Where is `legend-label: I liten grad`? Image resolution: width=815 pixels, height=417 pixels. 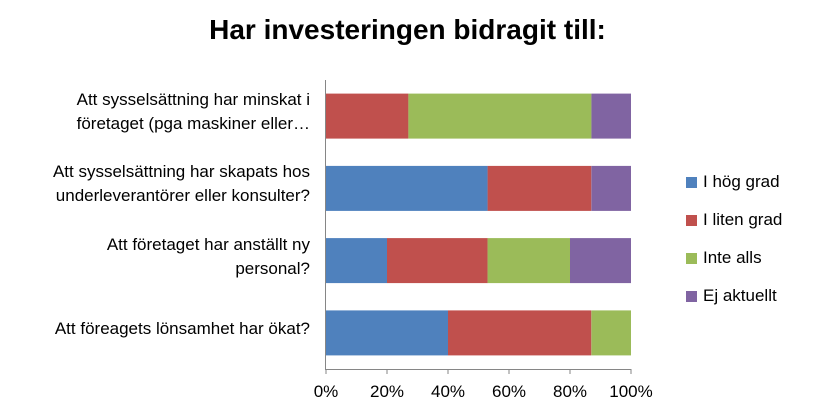 legend-label: I liten grad is located at coordinates (743, 219).